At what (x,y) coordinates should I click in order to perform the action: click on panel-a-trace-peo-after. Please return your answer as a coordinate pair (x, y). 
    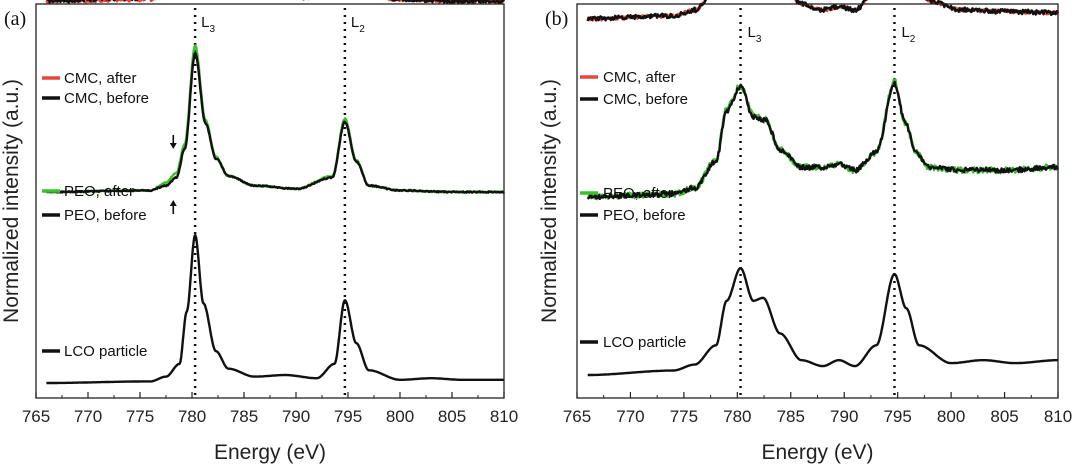
    Looking at the image, I should click on (275, 119).